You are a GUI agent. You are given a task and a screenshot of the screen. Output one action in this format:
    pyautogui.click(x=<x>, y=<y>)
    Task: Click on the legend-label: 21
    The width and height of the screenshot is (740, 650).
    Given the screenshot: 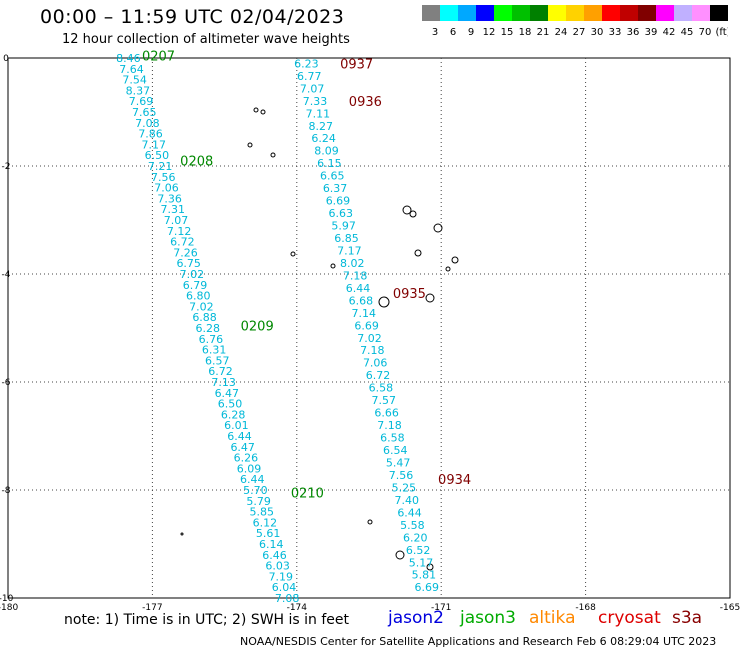 What is the action you would take?
    pyautogui.click(x=543, y=32)
    